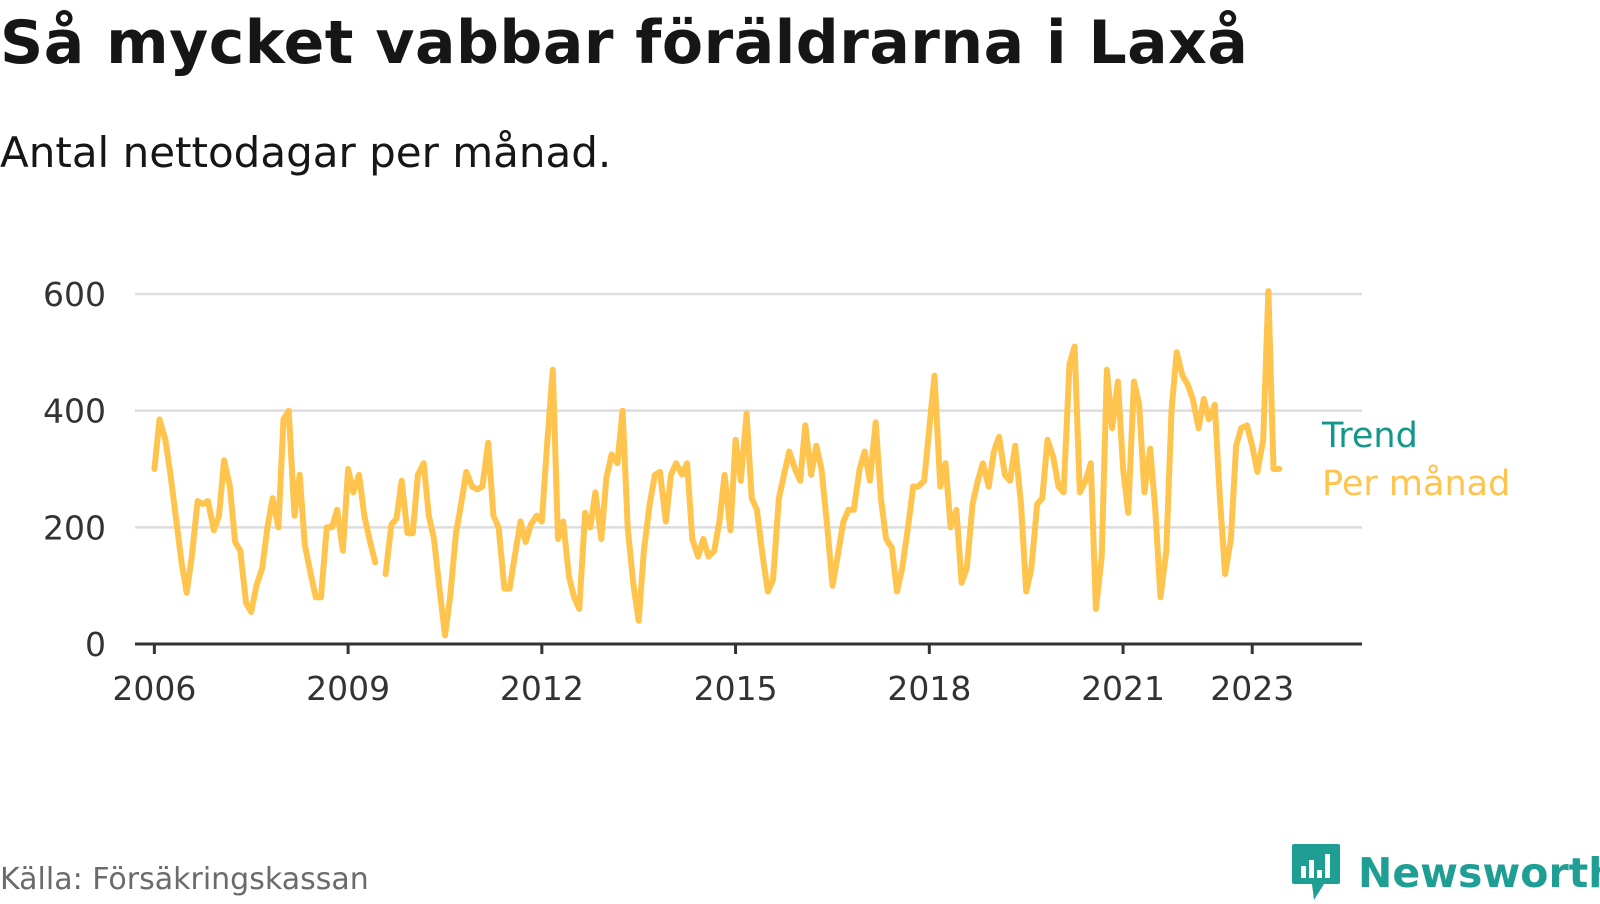 The image size is (1600, 904). Describe the element at coordinates (1123, 688) in the screenshot. I see `x-tick-label: 2021` at that location.